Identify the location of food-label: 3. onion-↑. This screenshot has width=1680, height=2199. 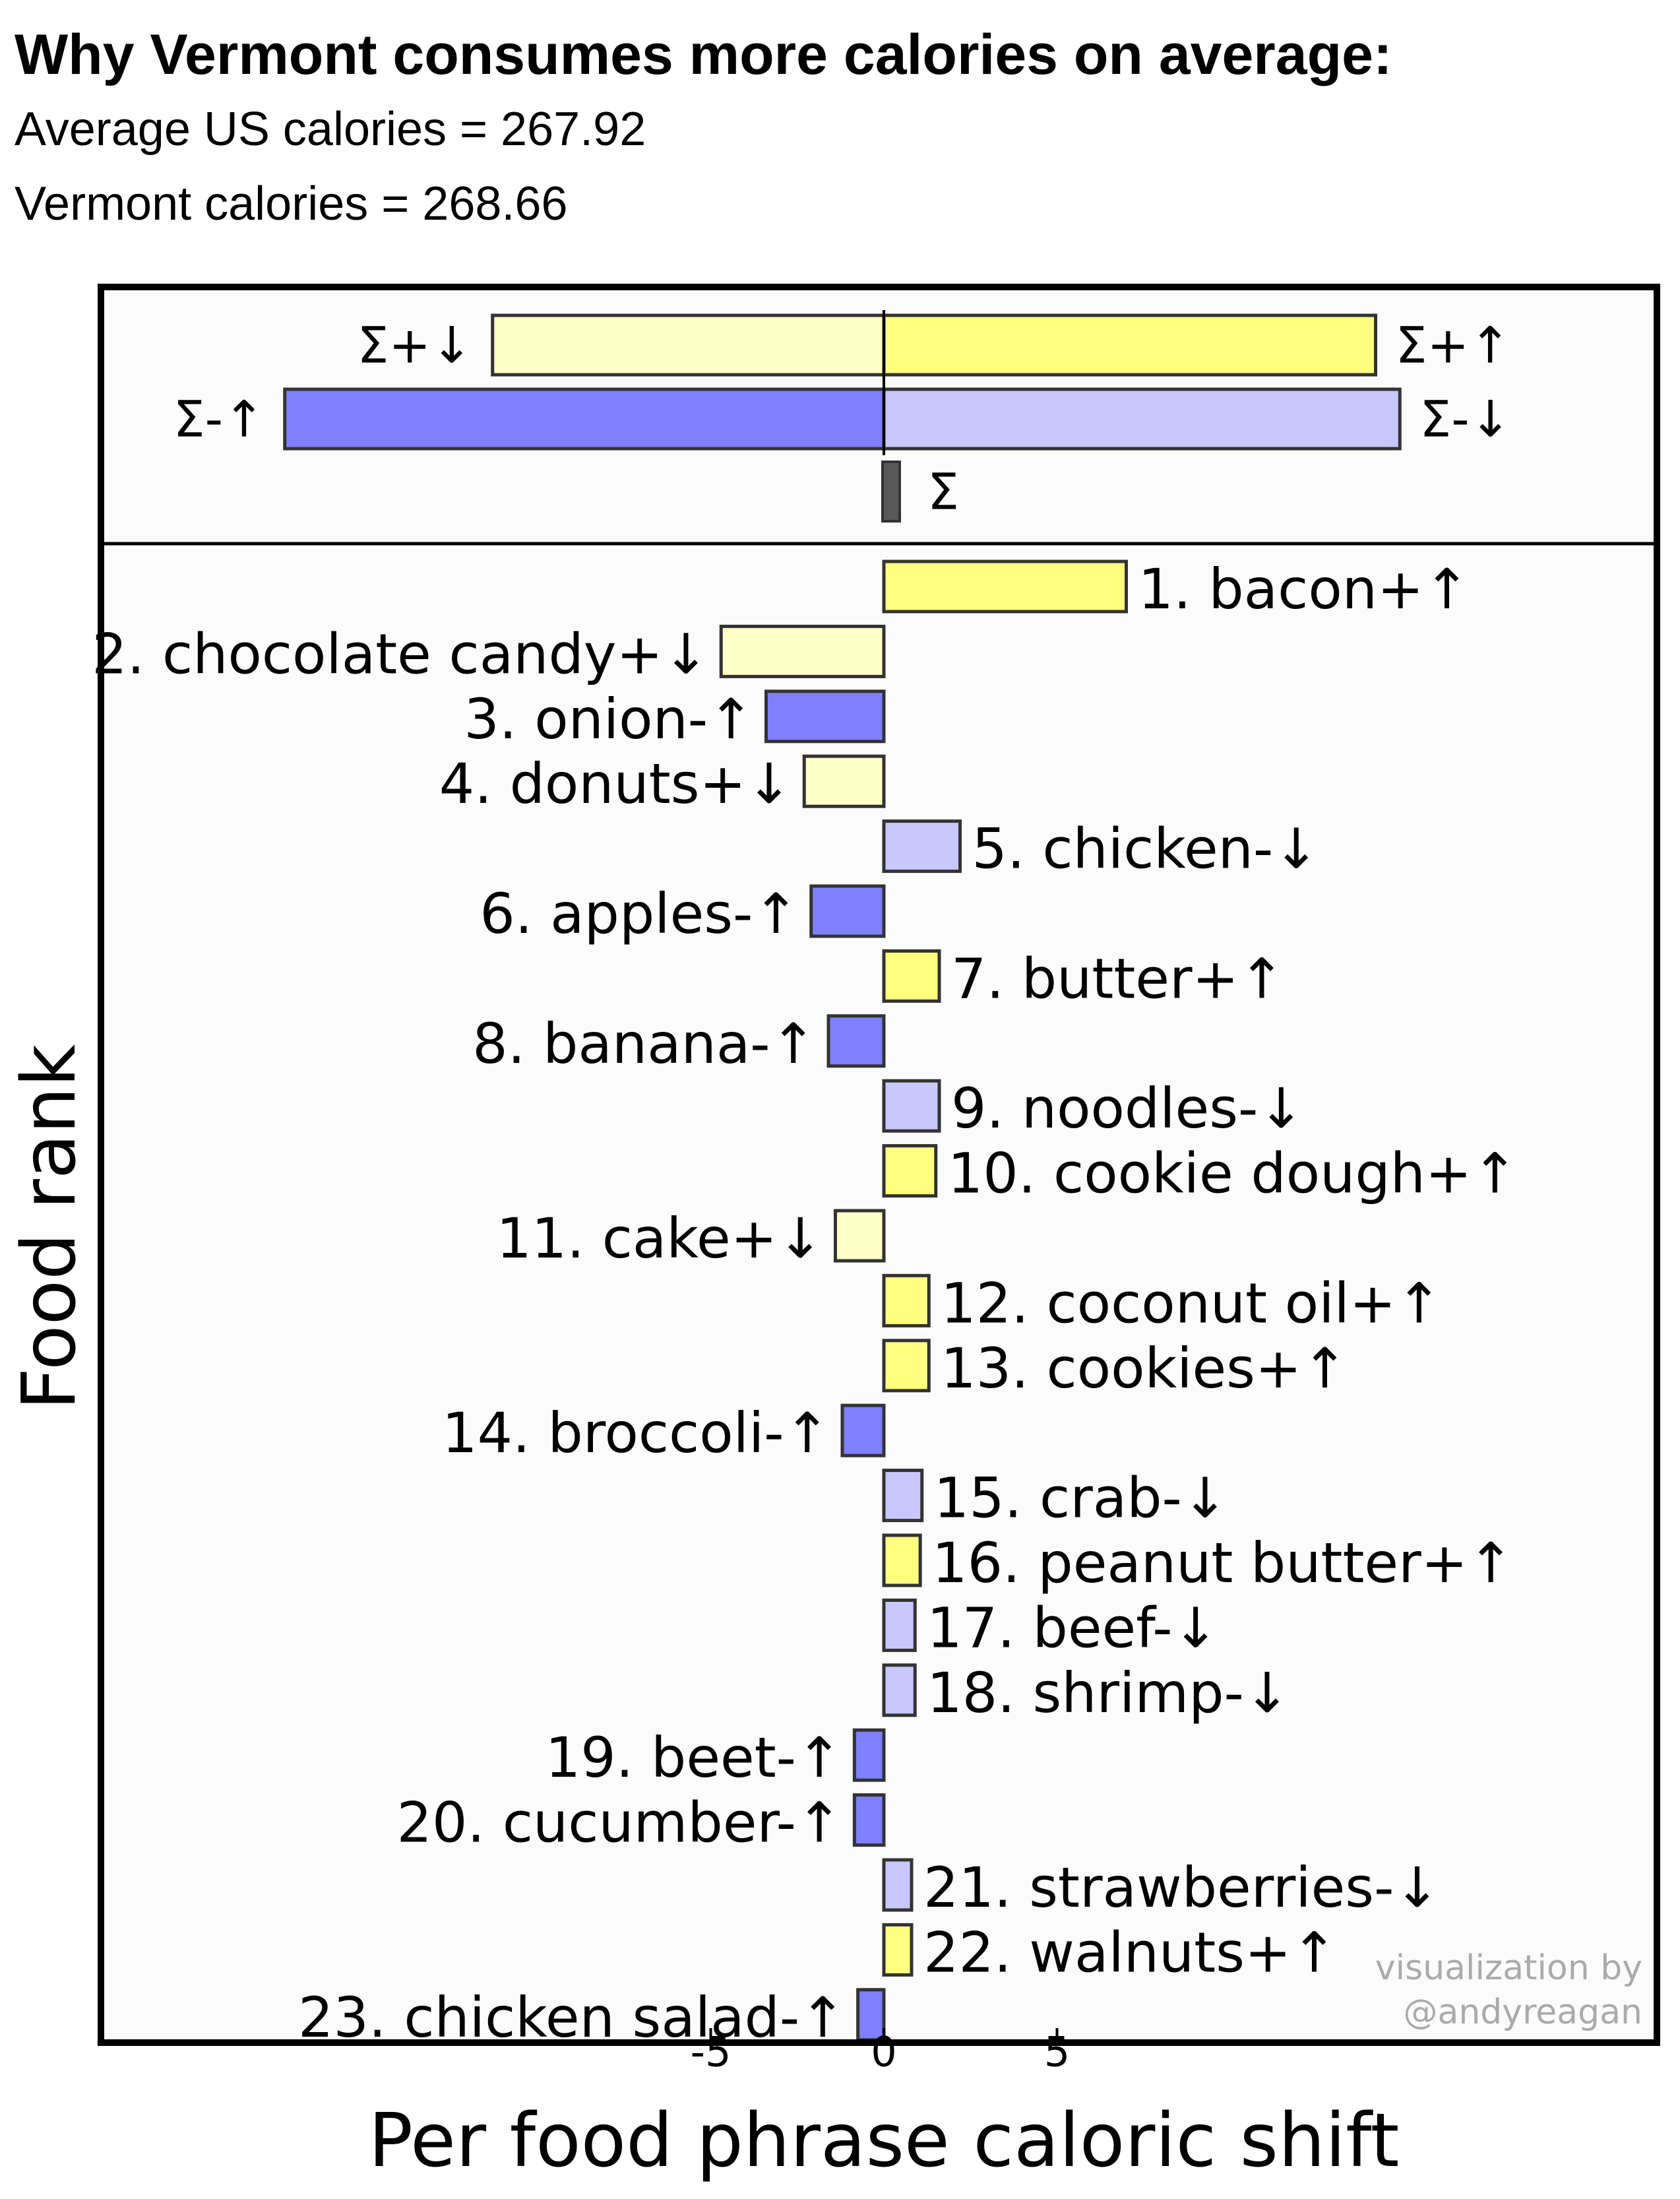
(609, 719).